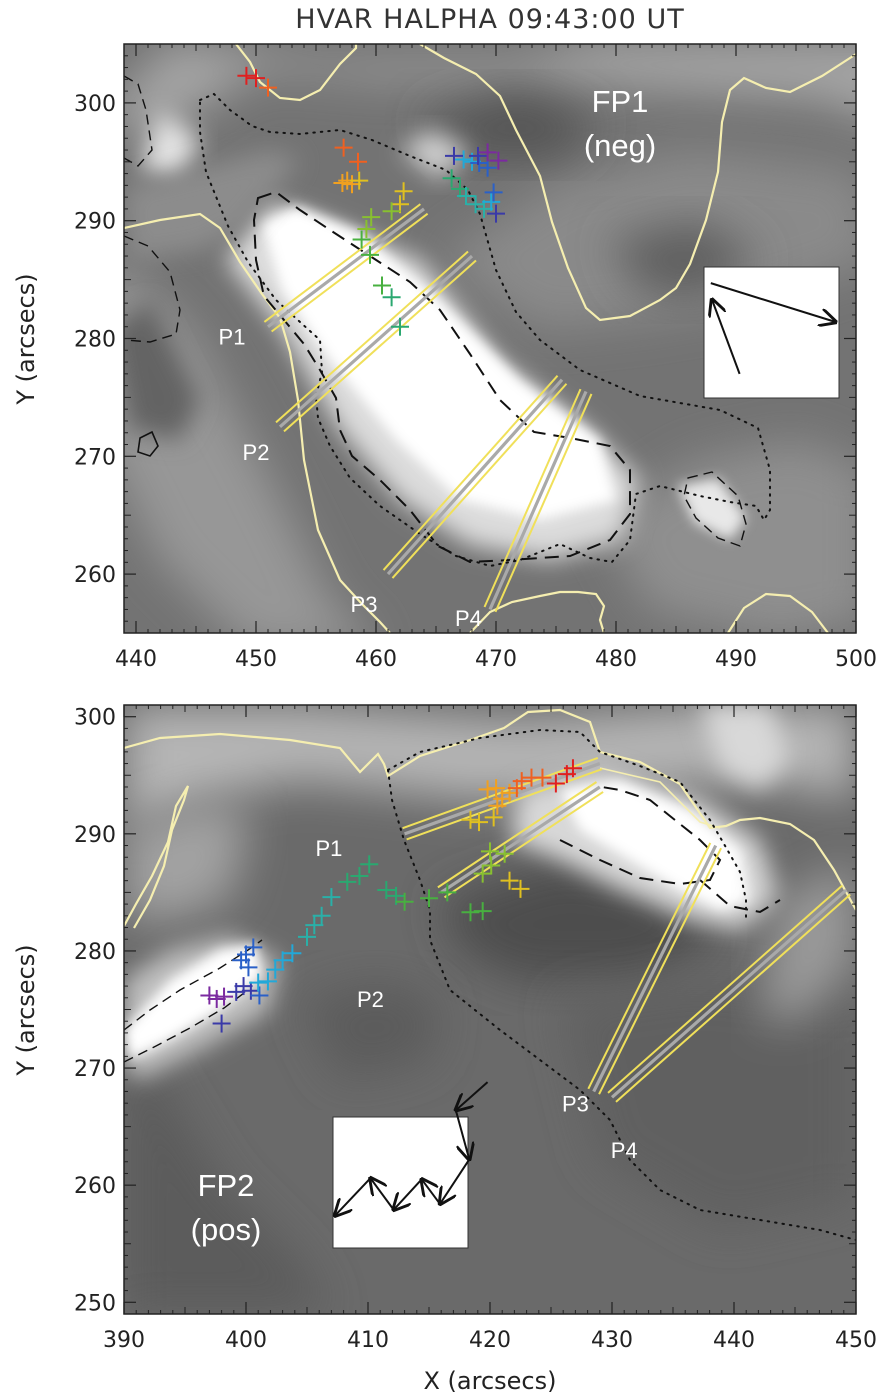 This screenshot has height=1399, width=886. I want to click on top-solid-contour-small, so click(148, 443).